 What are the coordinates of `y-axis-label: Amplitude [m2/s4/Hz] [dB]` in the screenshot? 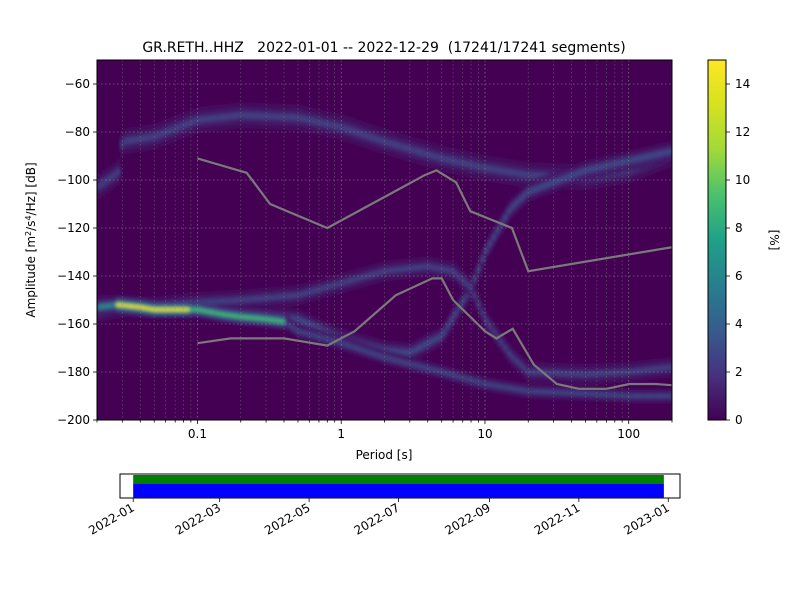 It's located at (31, 239).